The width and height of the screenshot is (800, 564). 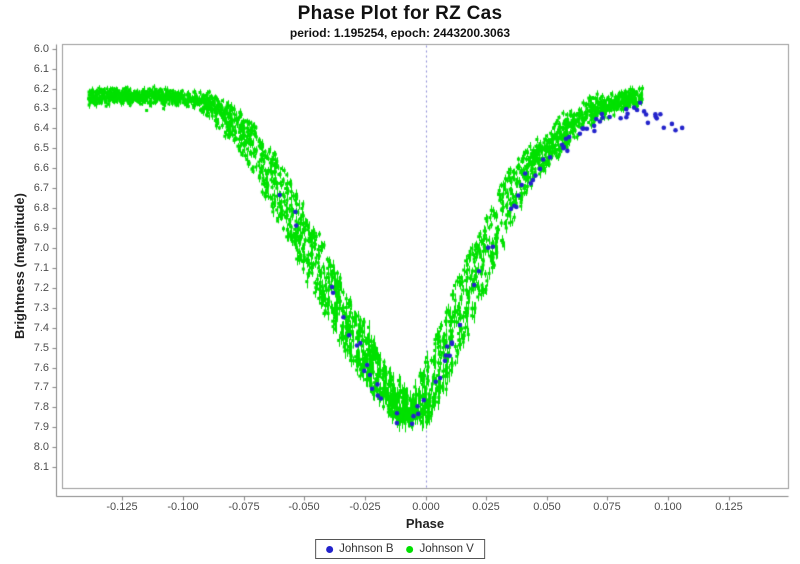 I want to click on legend: Johnson B Johnson V, so click(x=400, y=549).